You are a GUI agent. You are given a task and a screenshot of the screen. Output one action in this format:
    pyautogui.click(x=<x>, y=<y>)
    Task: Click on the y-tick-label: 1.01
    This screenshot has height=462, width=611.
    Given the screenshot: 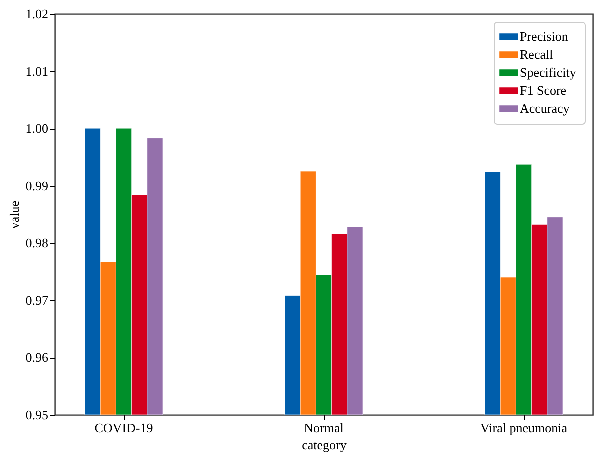 What is the action you would take?
    pyautogui.click(x=37, y=71)
    